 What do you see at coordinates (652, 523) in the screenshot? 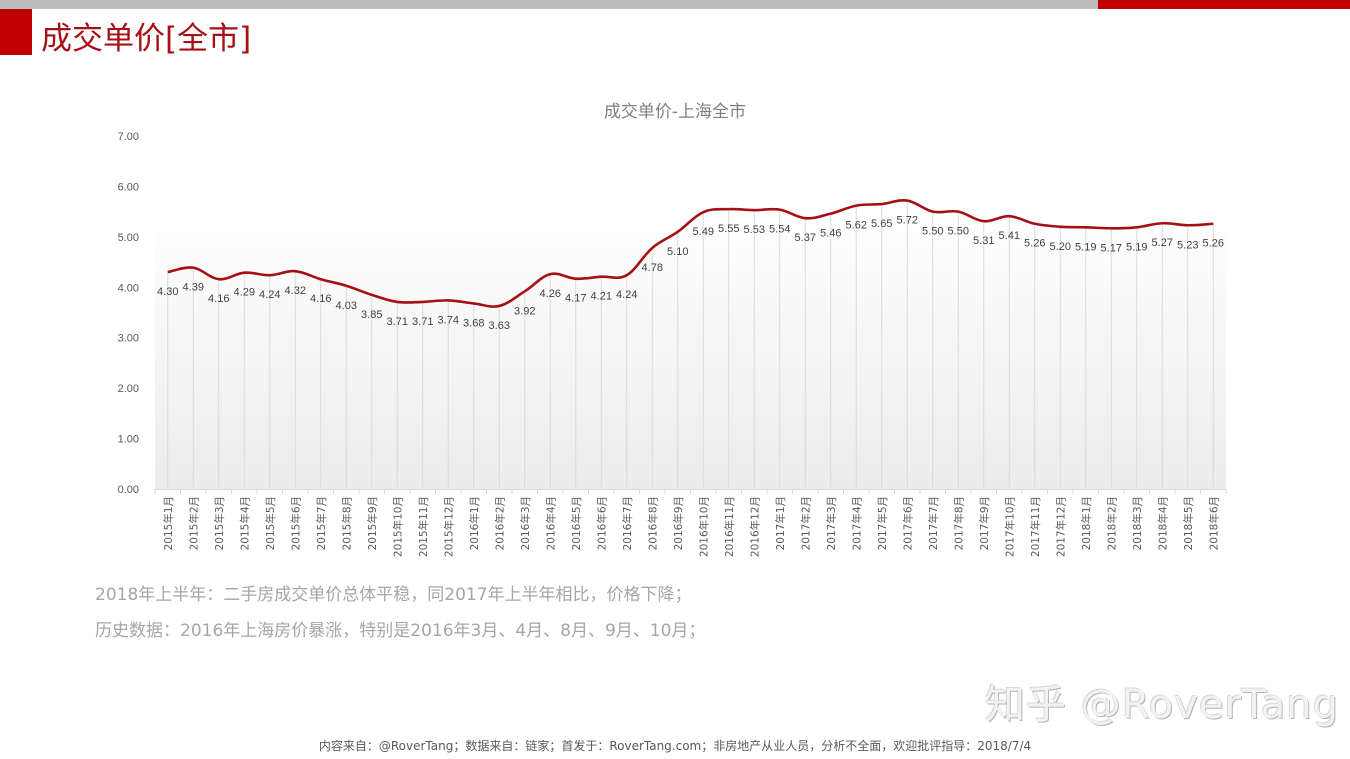
I see `x-tick-label: 2016年8月` at bounding box center [652, 523].